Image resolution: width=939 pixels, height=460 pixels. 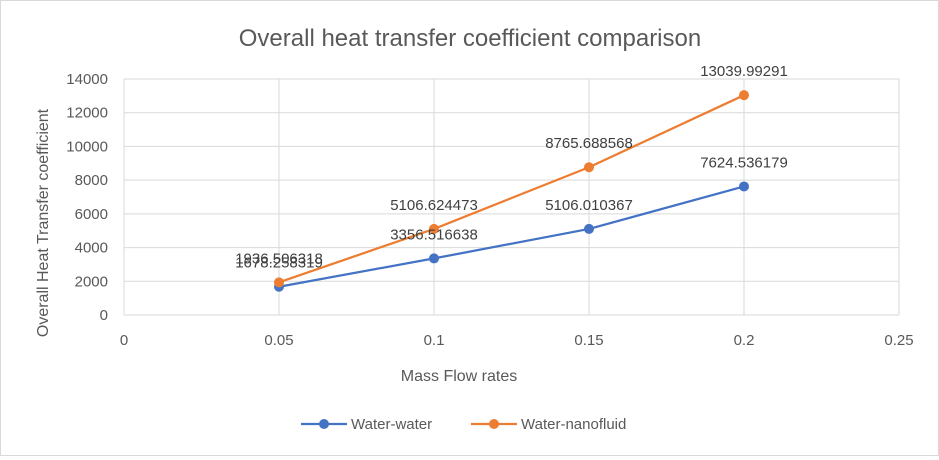 What do you see at coordinates (494, 424) in the screenshot?
I see `legend-marker-water-nanofluid` at bounding box center [494, 424].